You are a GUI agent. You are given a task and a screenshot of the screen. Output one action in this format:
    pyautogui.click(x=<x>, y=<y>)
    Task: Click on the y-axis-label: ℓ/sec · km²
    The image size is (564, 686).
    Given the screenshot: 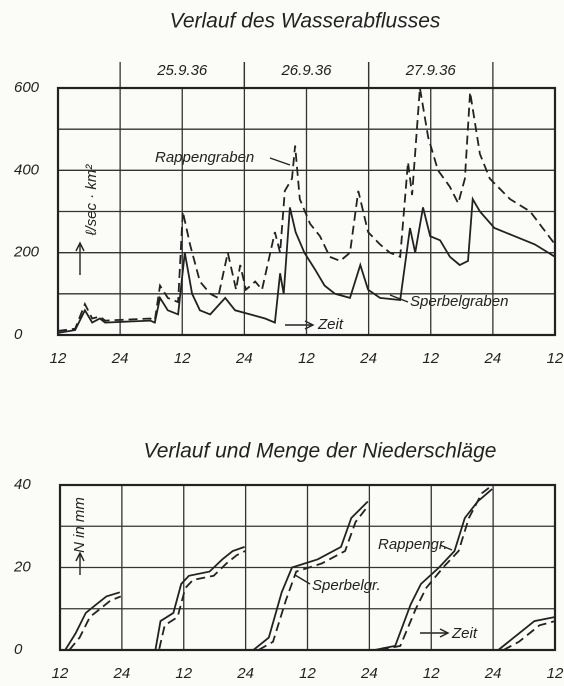 What is the action you would take?
    pyautogui.click(x=91, y=200)
    